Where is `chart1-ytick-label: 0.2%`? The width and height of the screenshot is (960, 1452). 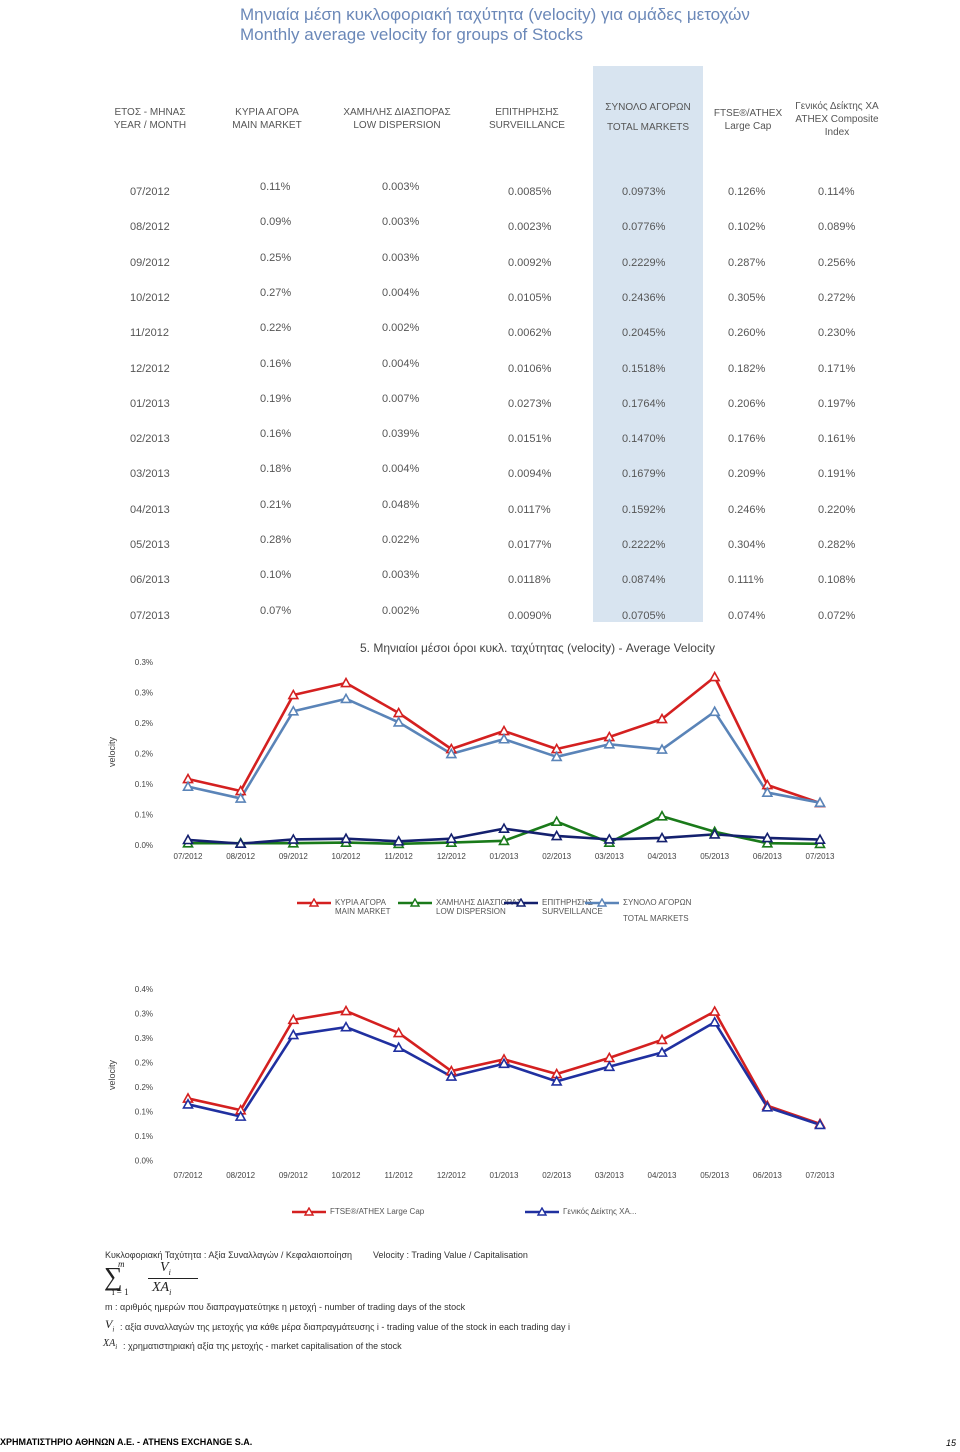
chart1-ytick-label: 0.2% is located at coordinates (144, 1087).